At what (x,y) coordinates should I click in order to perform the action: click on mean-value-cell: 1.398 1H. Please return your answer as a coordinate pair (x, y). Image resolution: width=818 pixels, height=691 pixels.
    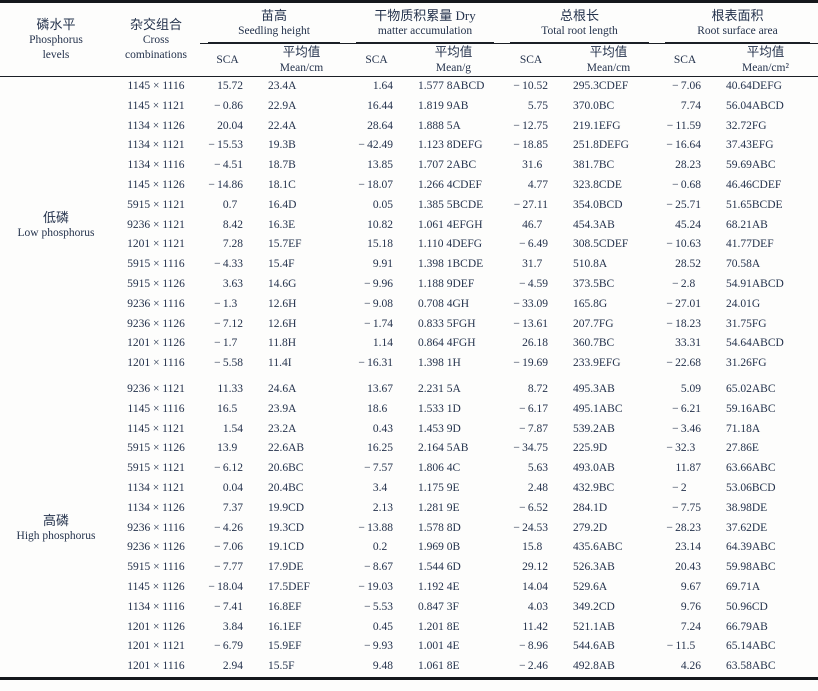
    Looking at the image, I should click on (439, 363).